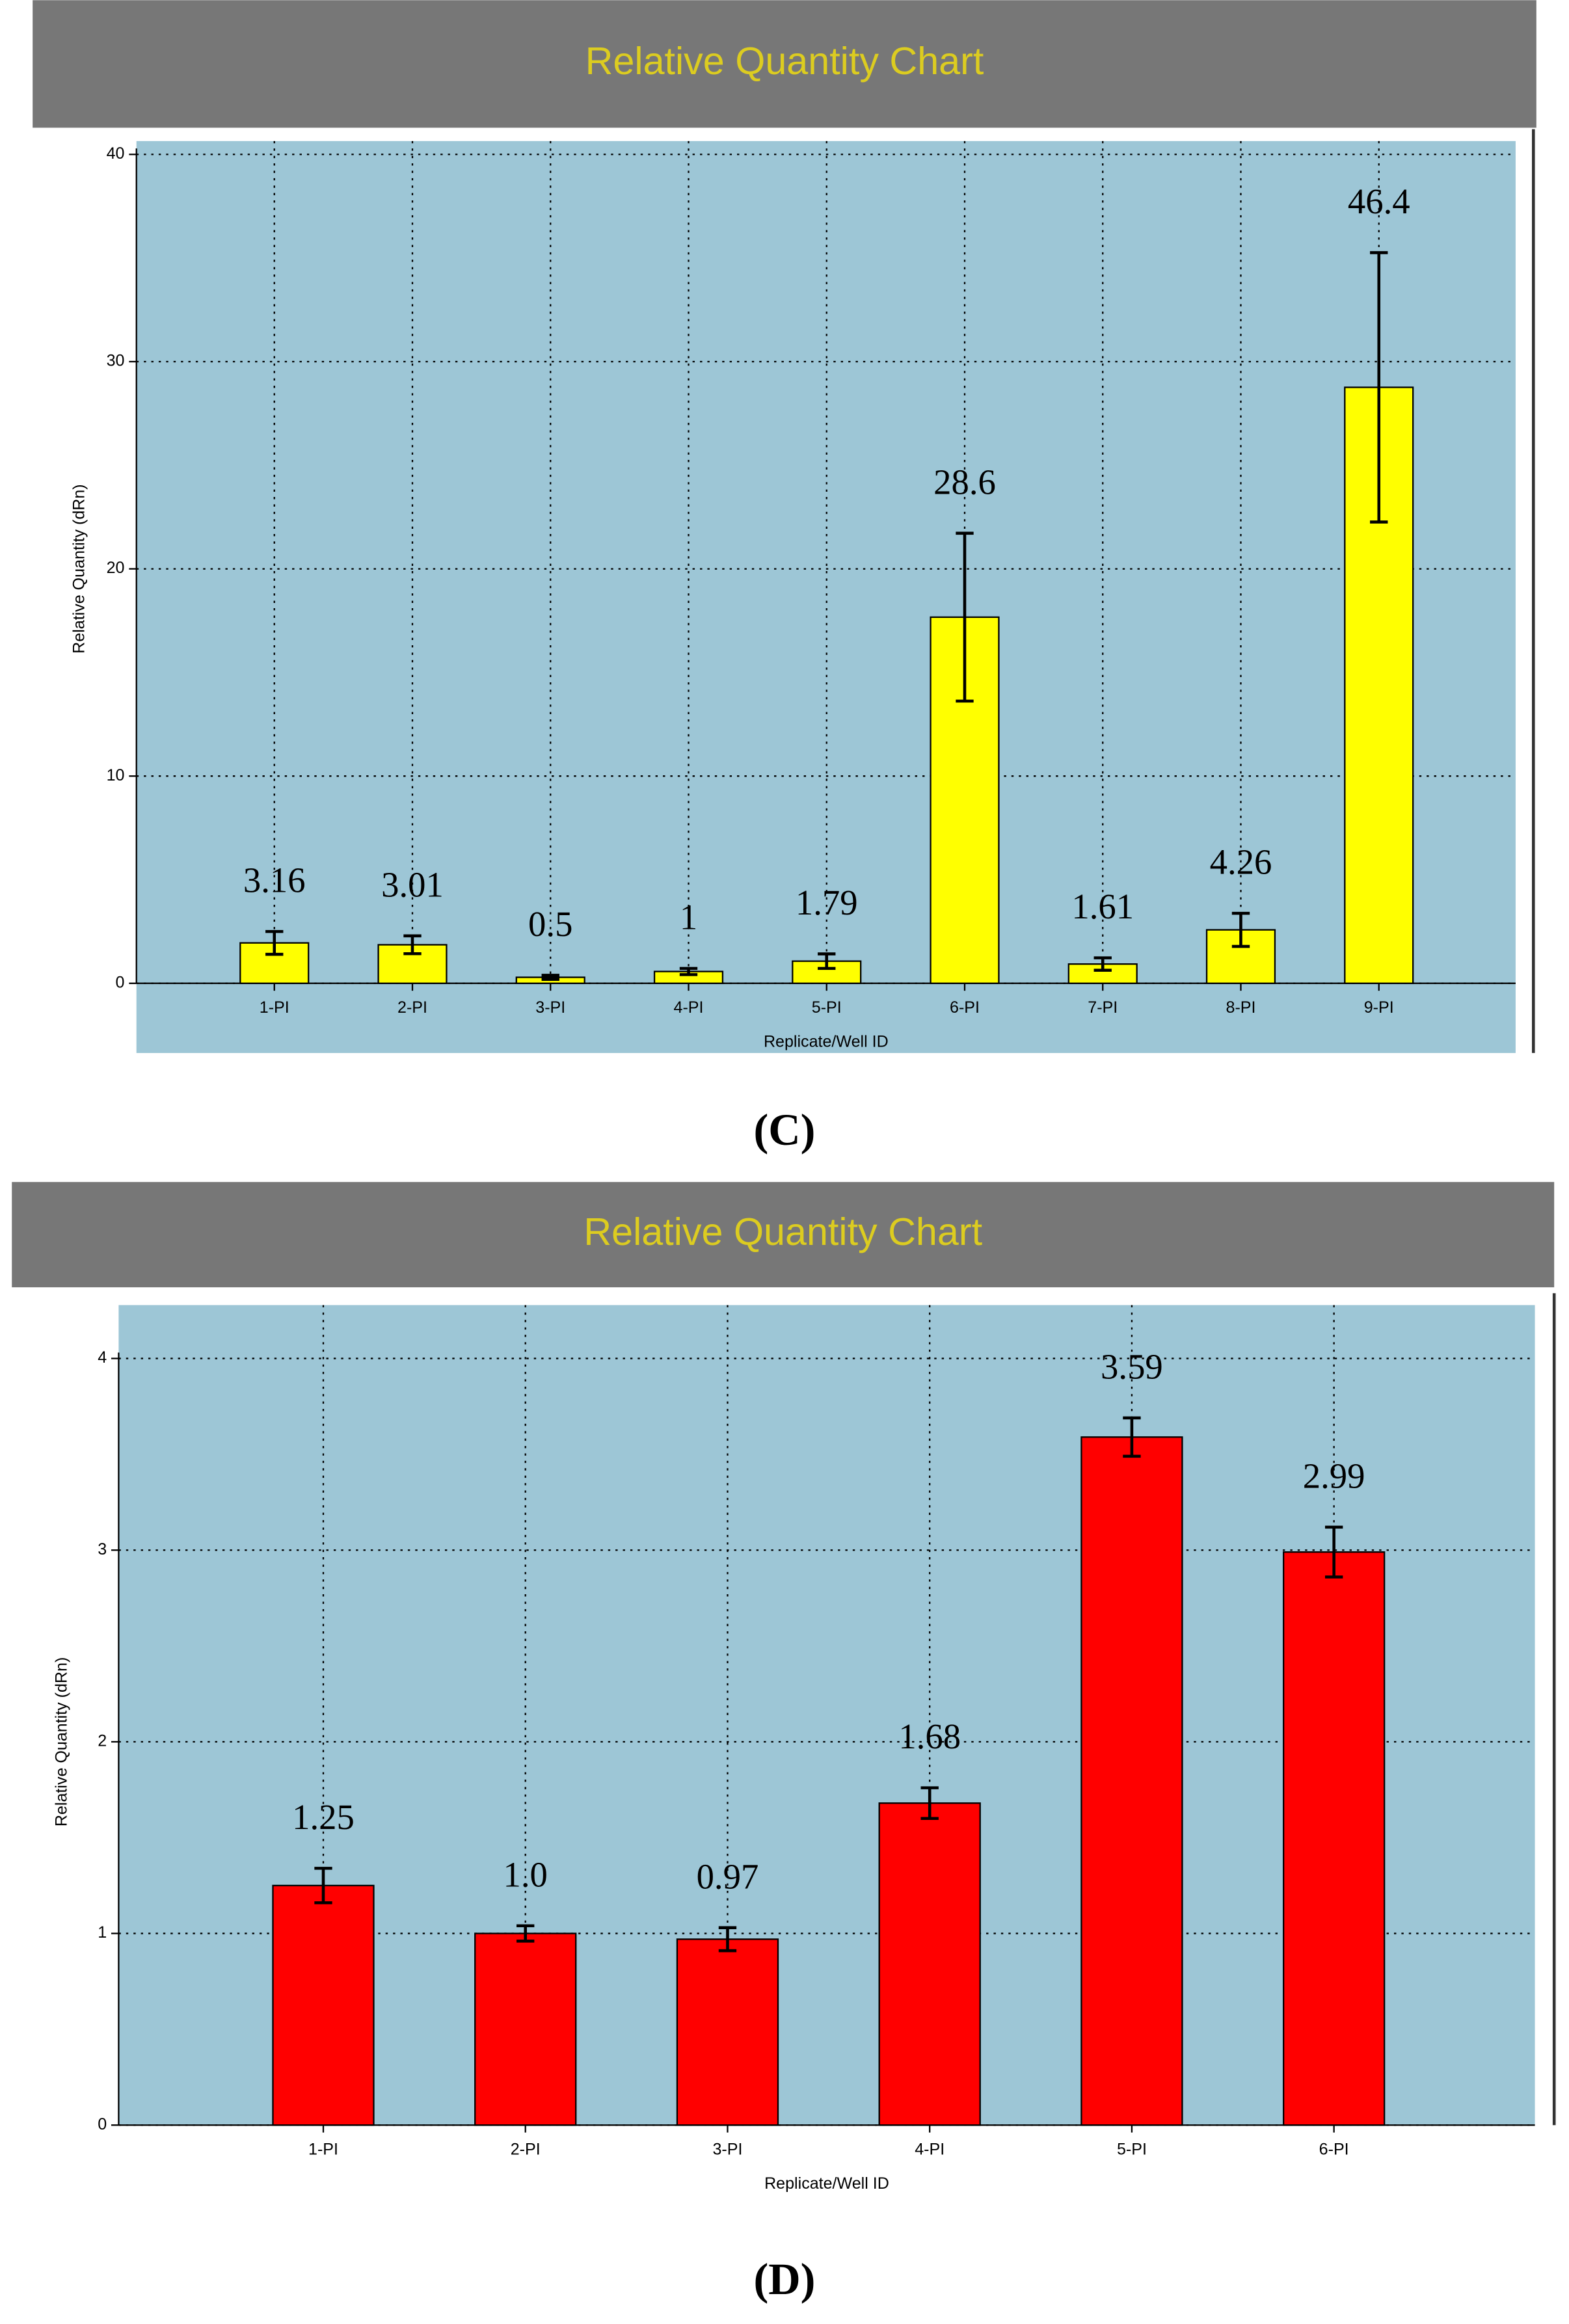 The image size is (1569, 2324). What do you see at coordinates (1379, 201) in the screenshot?
I see `annotation: 46.4` at bounding box center [1379, 201].